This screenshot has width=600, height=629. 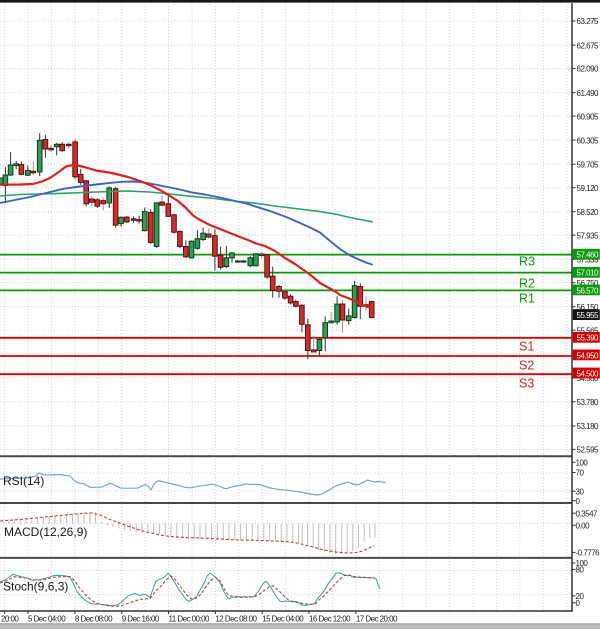 I want to click on svg-text: 17 Dec 20:00, so click(x=377, y=619).